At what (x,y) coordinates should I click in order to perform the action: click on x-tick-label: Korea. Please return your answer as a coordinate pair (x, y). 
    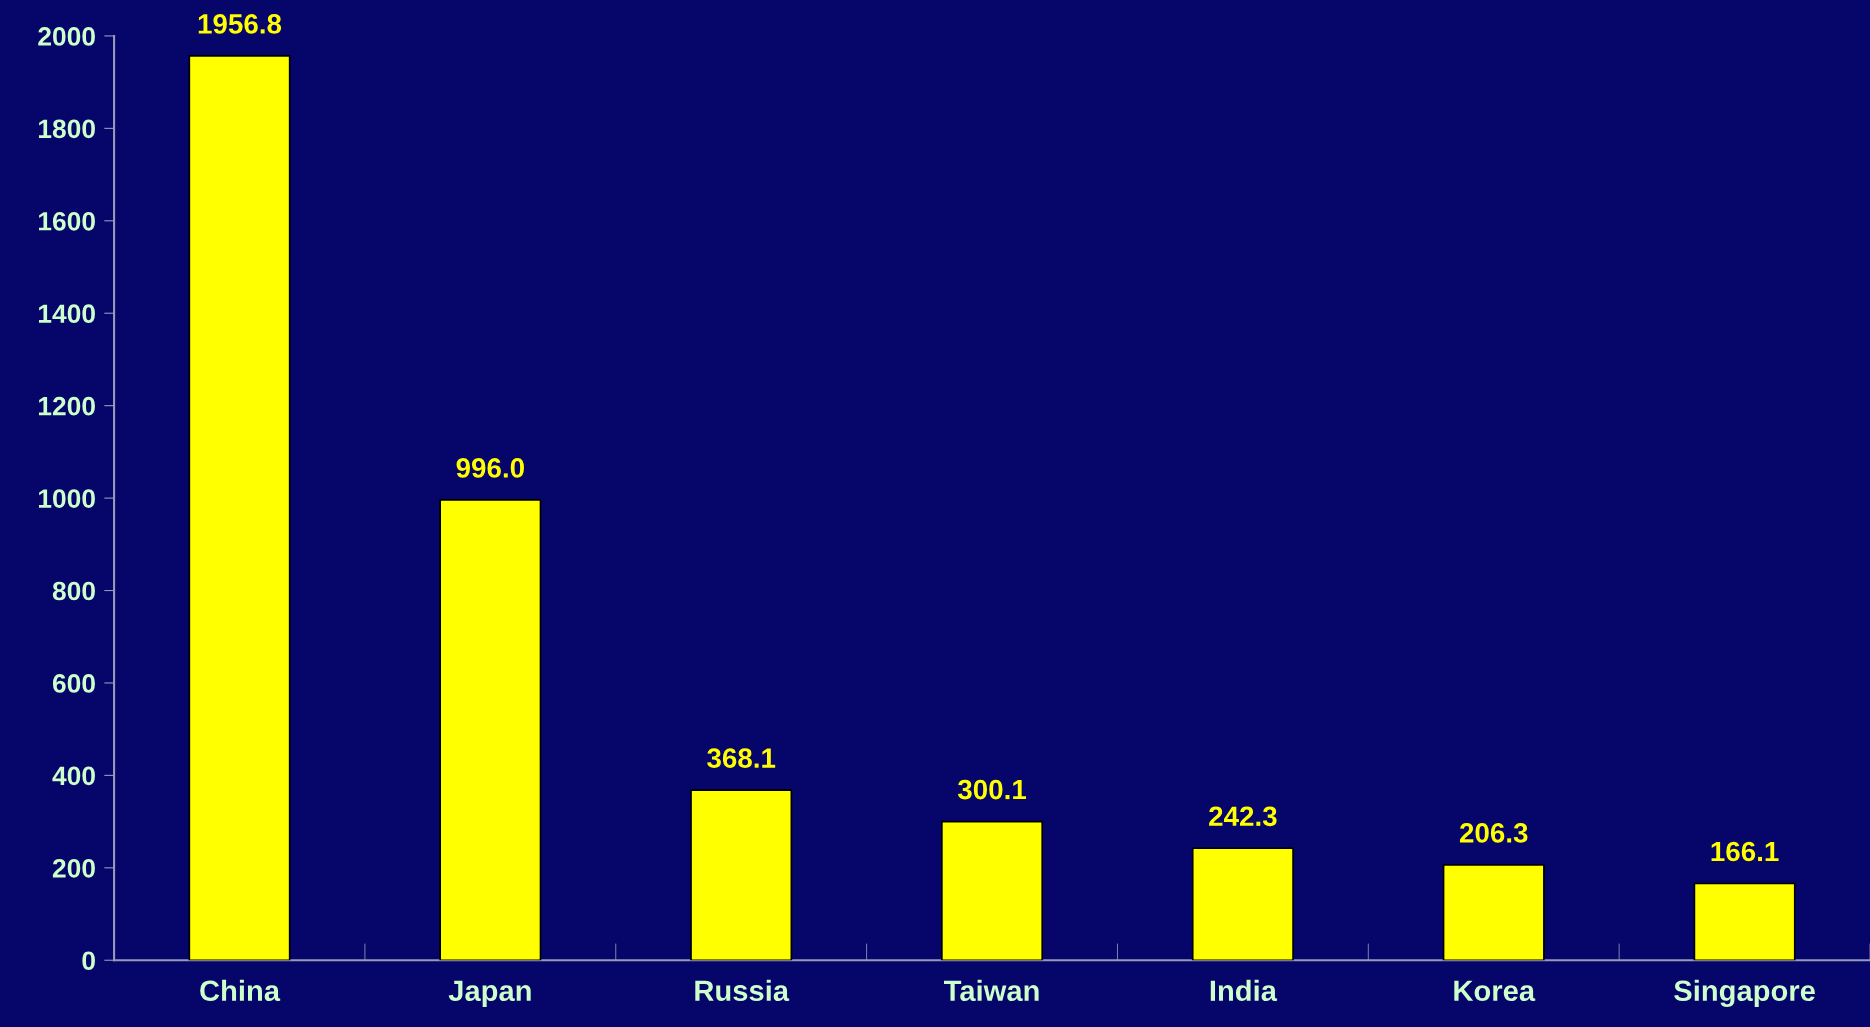
    Looking at the image, I should click on (1495, 991).